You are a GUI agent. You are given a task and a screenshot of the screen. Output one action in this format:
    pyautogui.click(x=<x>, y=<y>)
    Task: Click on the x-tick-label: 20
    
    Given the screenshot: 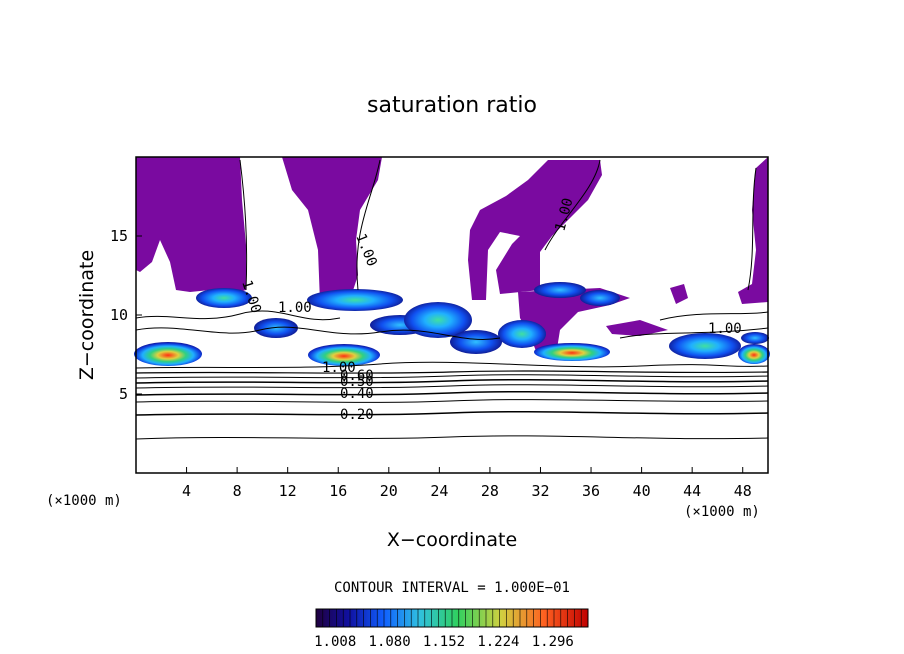 What is the action you would take?
    pyautogui.click(x=389, y=491)
    